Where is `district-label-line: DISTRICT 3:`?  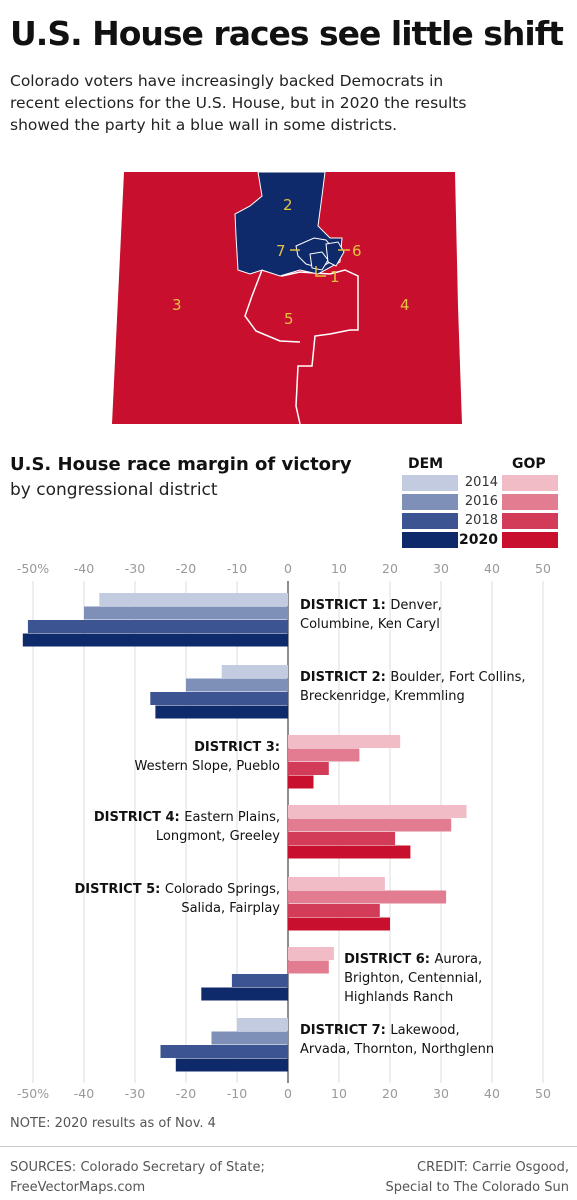
district-label-line: DISTRICT 3: is located at coordinates (237, 747).